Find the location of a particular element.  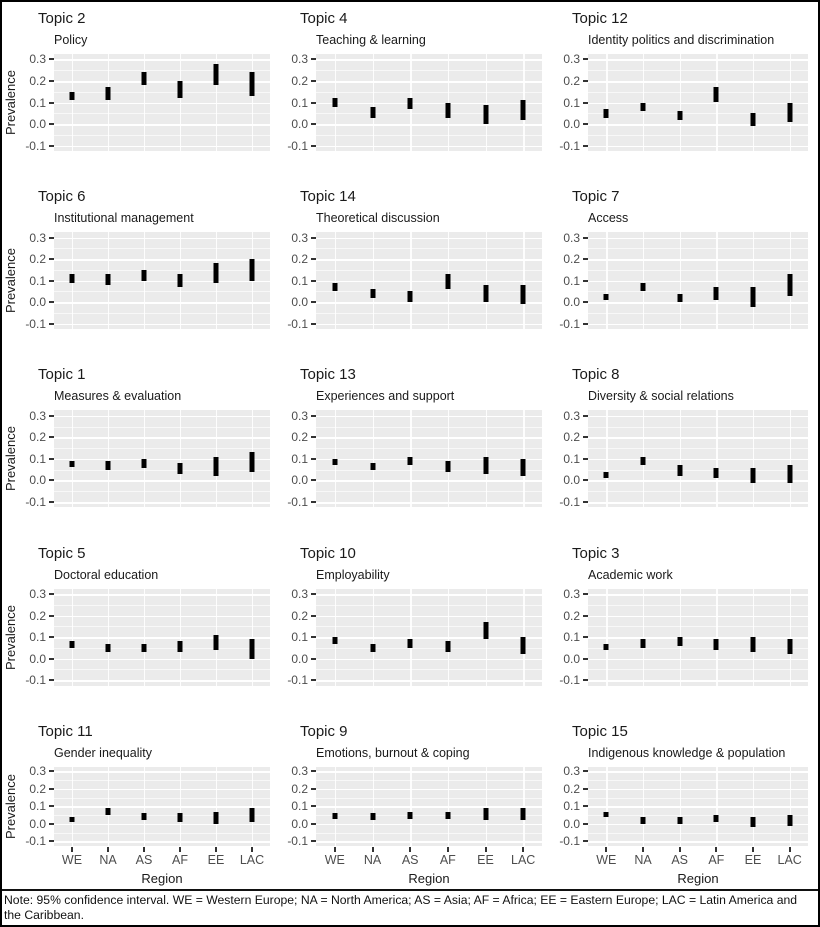

panel-title: Topic 6 is located at coordinates (62, 197).